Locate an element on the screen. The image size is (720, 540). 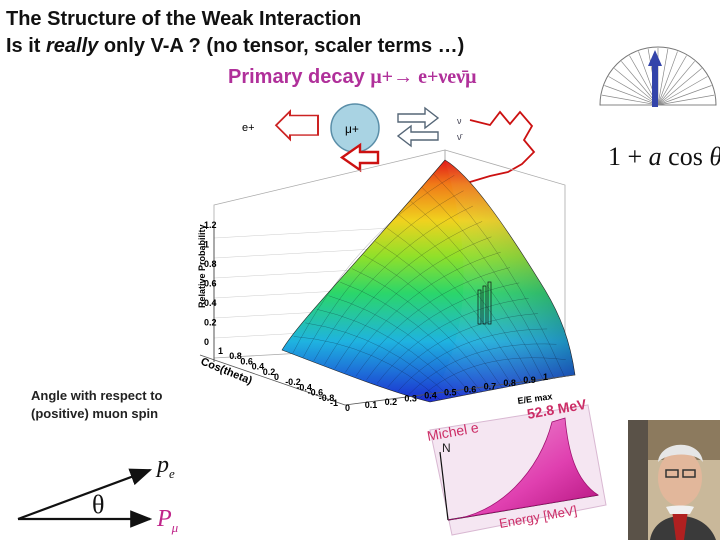
angle-theta-label: θ is located at coordinates (98, 504).